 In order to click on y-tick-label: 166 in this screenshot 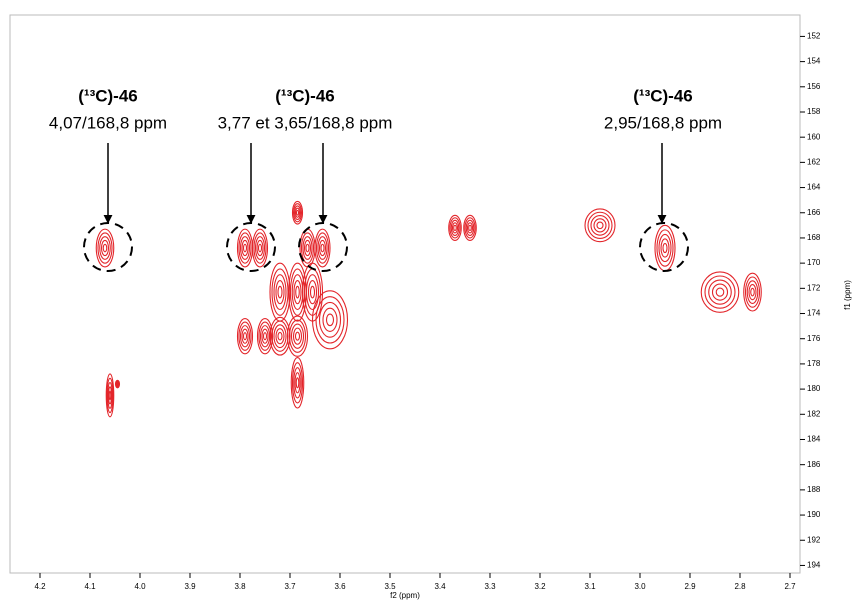, I will do `click(814, 212)`.